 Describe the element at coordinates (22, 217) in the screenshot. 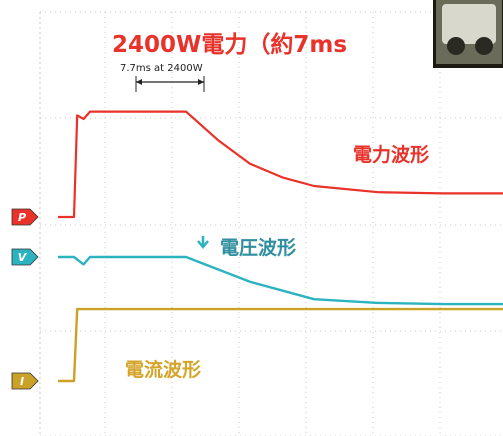

I see `marker-letter: P` at that location.